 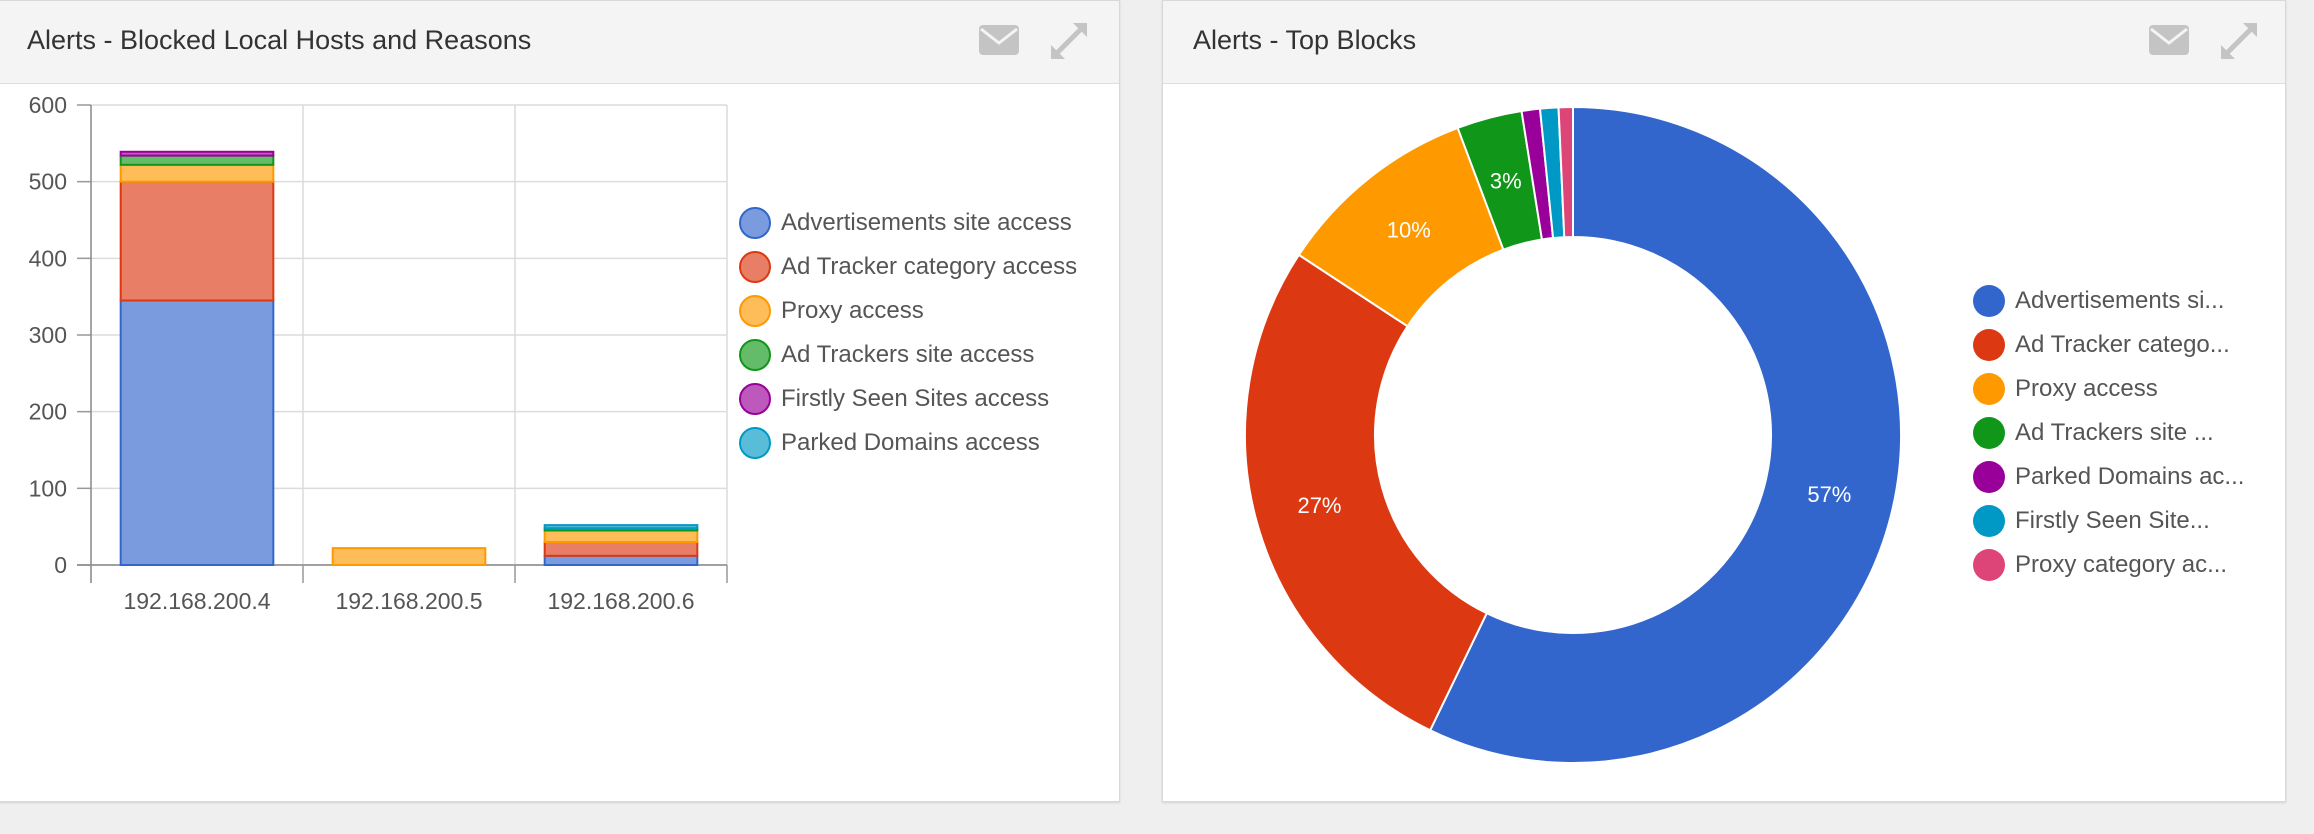 What do you see at coordinates (60, 565) in the screenshot?
I see `y-tick-label: 0` at bounding box center [60, 565].